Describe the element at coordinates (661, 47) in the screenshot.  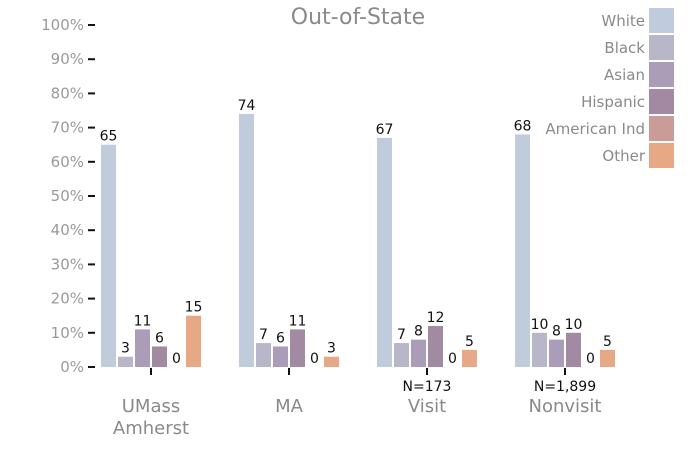
I see `legend-swatch-black` at that location.